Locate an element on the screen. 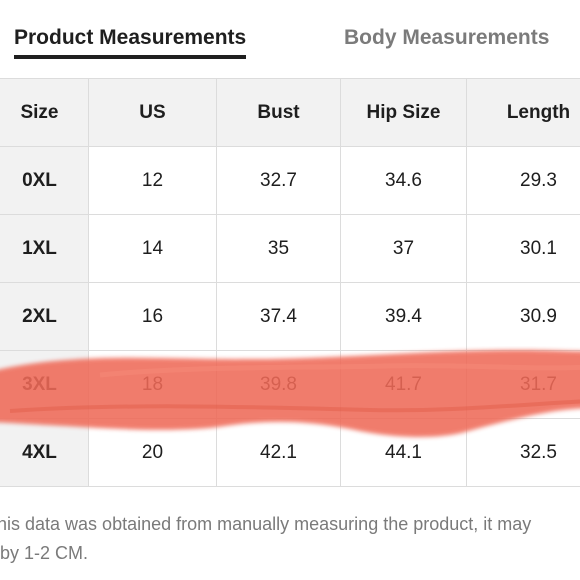  size-cell: 4XL is located at coordinates (44, 452).